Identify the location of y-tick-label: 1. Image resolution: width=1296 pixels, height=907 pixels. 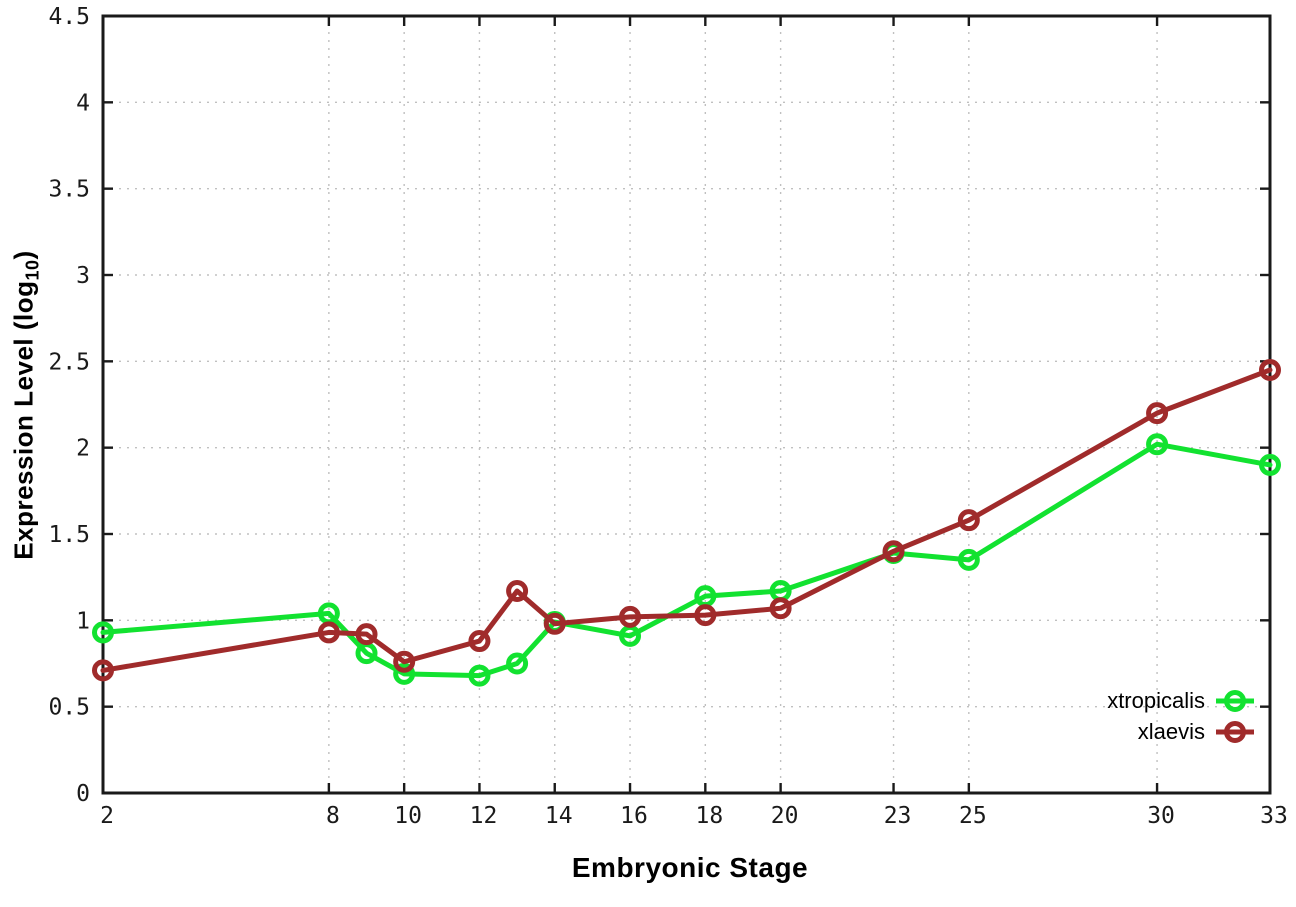
(83, 621).